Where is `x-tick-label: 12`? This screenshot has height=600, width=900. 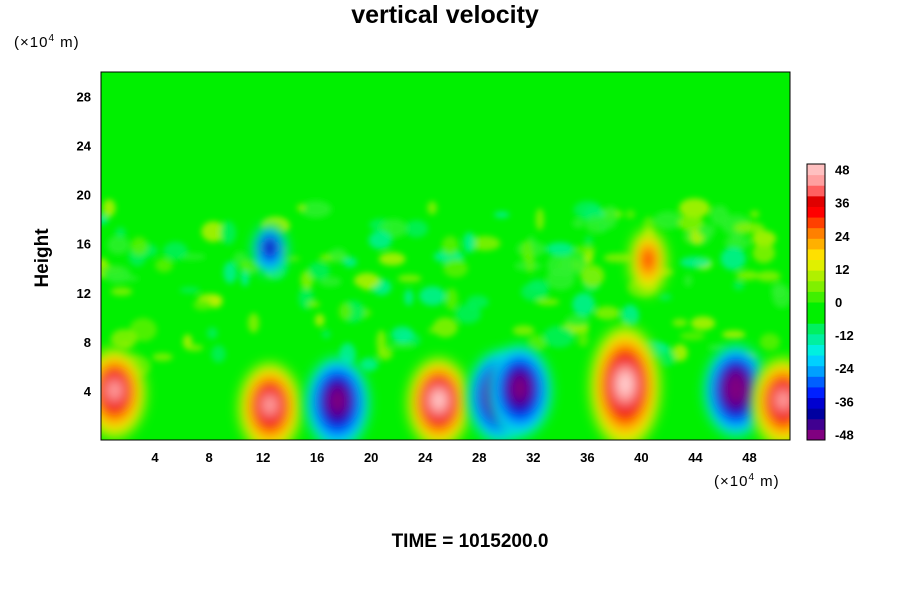
x-tick-label: 12 is located at coordinates (263, 457).